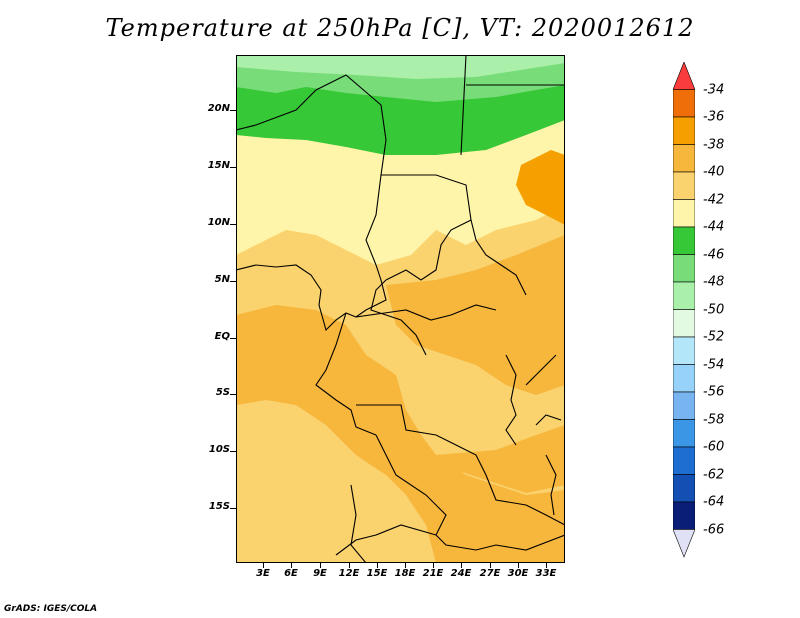 The width and height of the screenshot is (800, 618). I want to click on colorbar-label: -58, so click(714, 419).